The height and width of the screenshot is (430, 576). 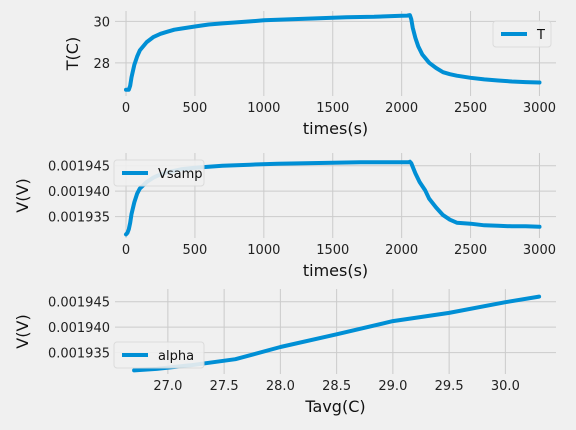 I want to click on legend: T, so click(x=522, y=34).